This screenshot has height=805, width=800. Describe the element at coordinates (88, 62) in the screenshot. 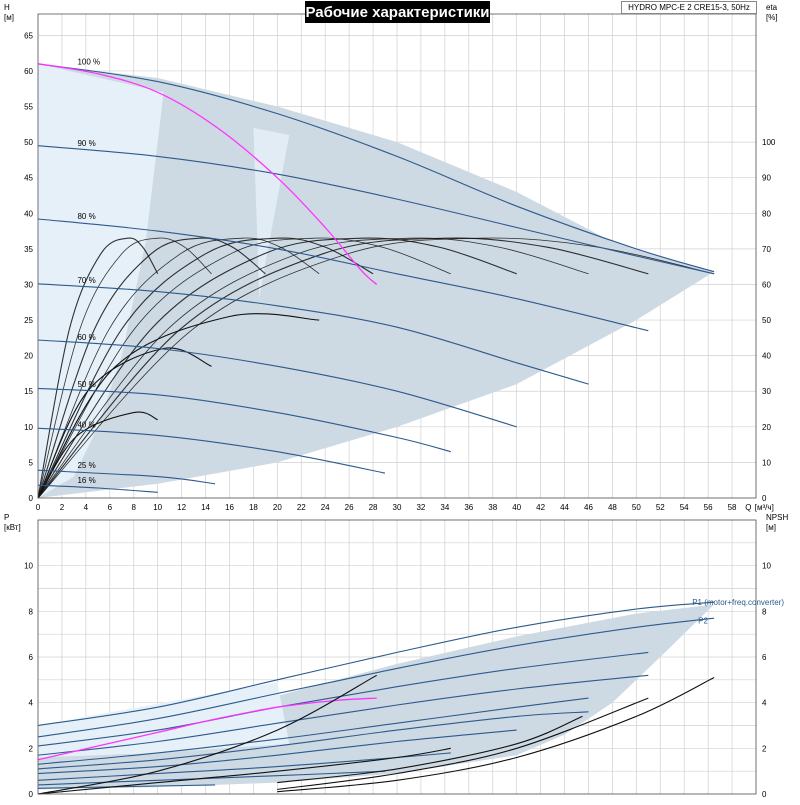

I see `speed-label: 100 %` at that location.